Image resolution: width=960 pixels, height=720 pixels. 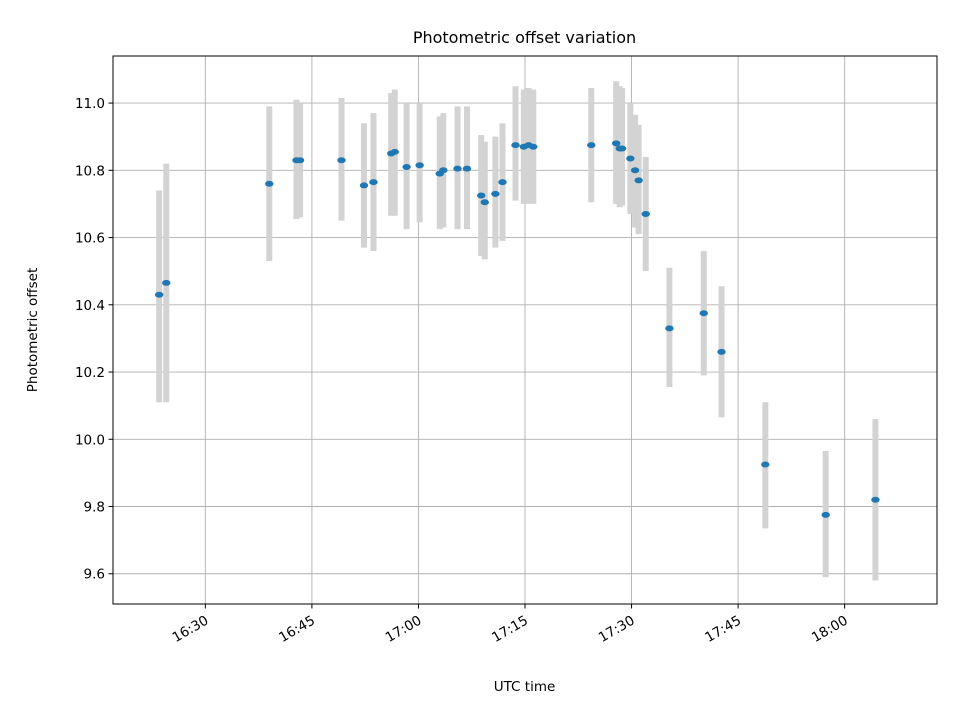 I want to click on y-axis-label: Photometric offset, so click(x=33, y=330).